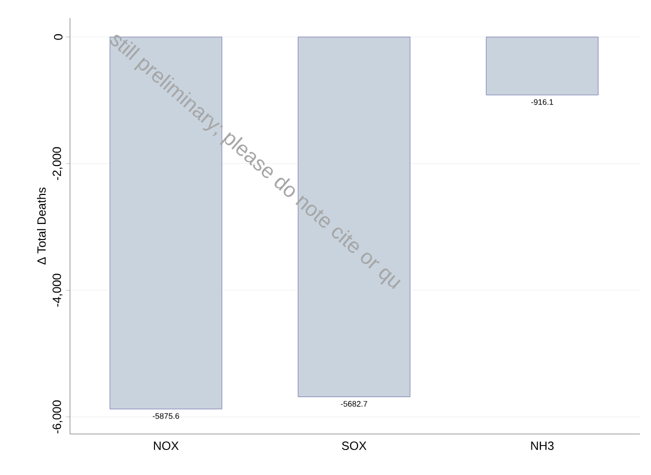 This screenshot has width=651, height=475. I want to click on y-axis-title: Δ Total Deaths, so click(41, 226).